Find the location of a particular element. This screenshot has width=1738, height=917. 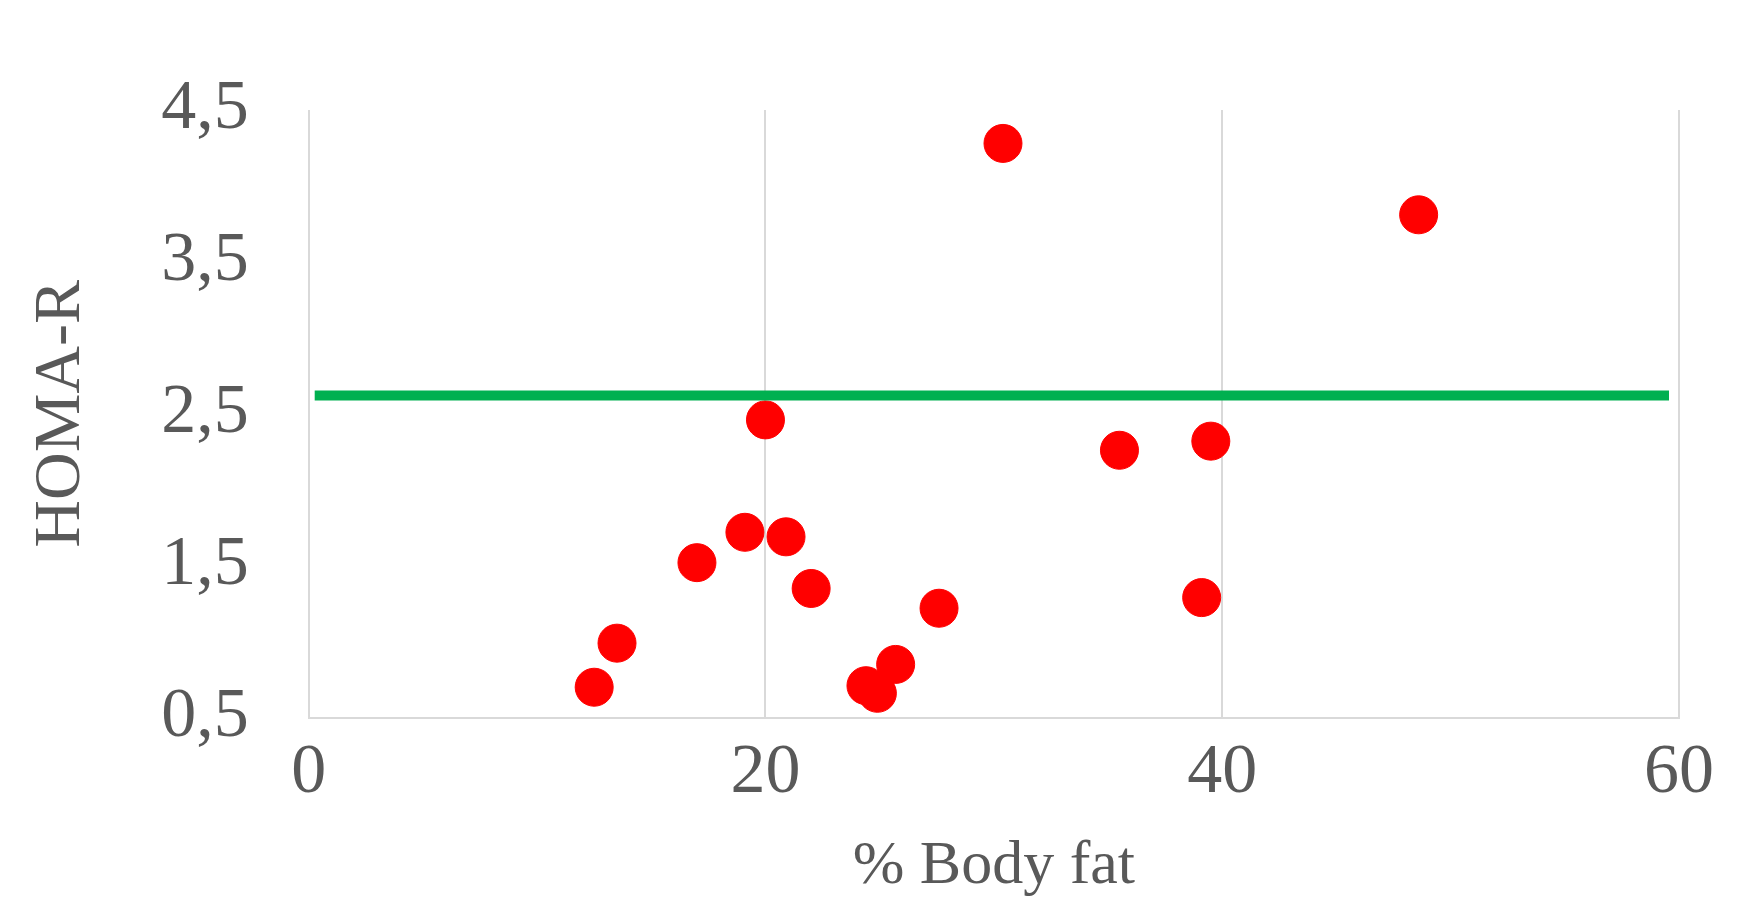

x-tick-label: 60 is located at coordinates (1679, 768).